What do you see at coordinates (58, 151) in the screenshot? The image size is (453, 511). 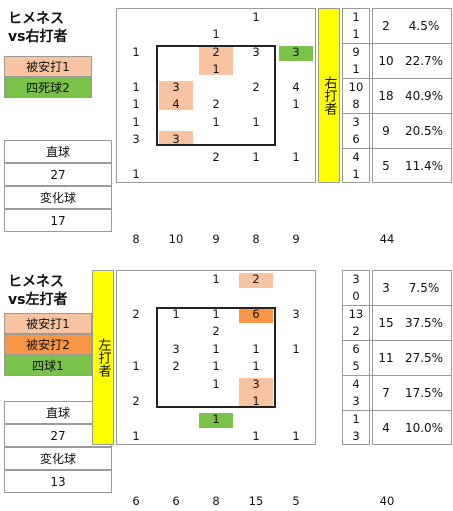 I see `pitch-type-label: 直球` at bounding box center [58, 151].